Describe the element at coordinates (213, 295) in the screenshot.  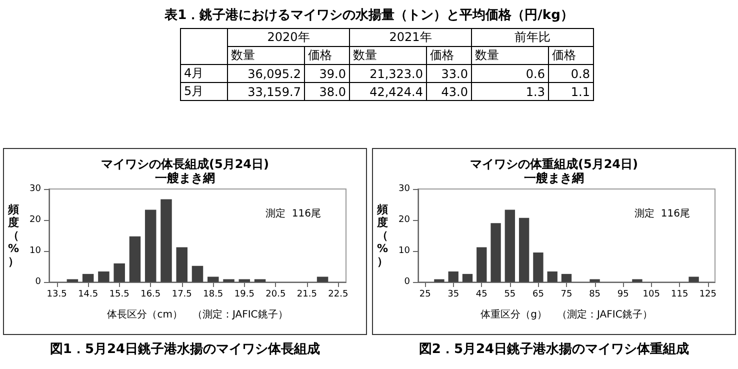
I see `x-tick-label: 18.5` at that location.